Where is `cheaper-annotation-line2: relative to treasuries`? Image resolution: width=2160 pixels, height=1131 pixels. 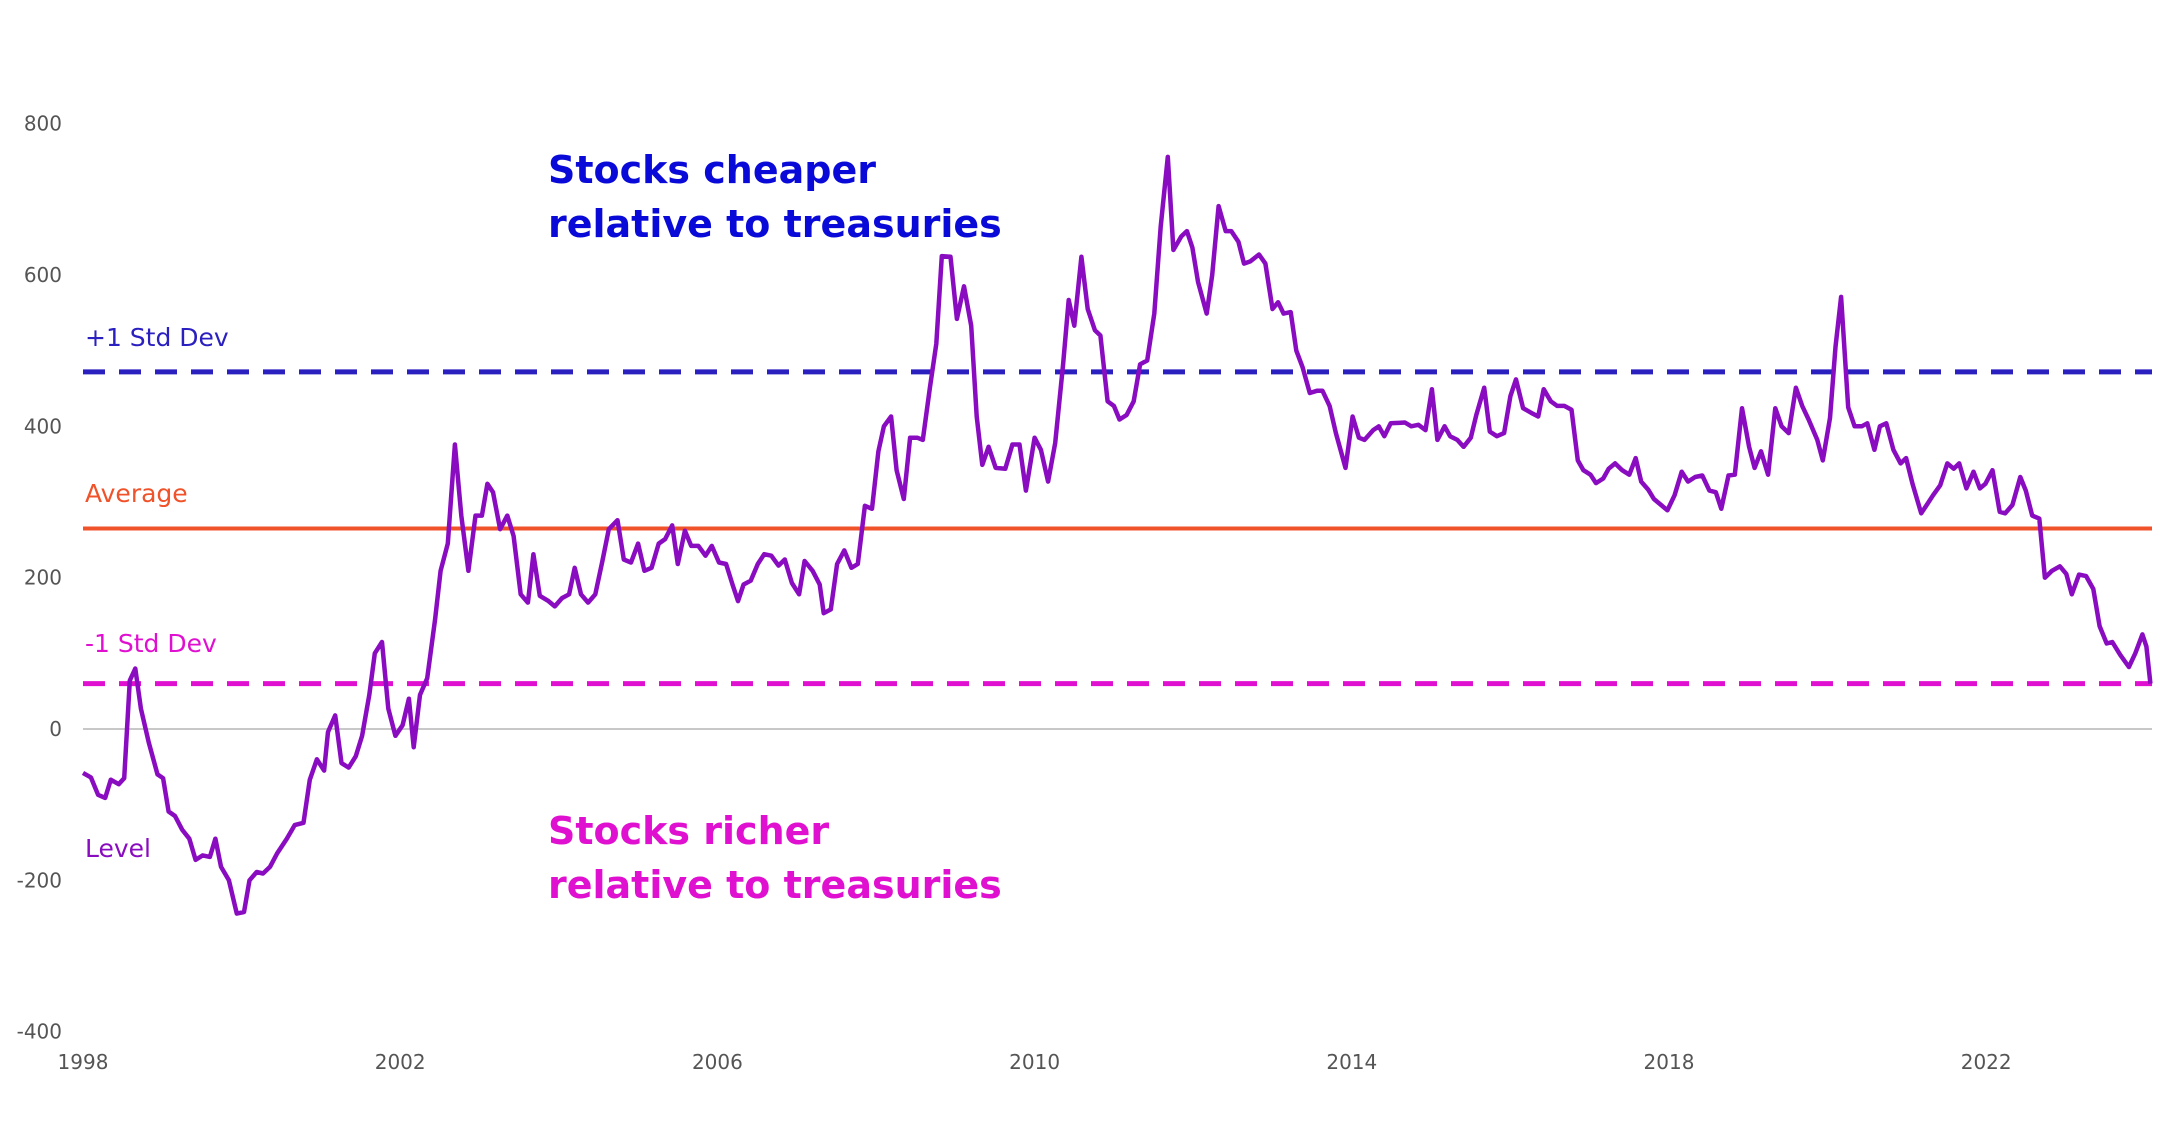
cheaper-annotation-line2: relative to treasuries is located at coordinates (775, 224).